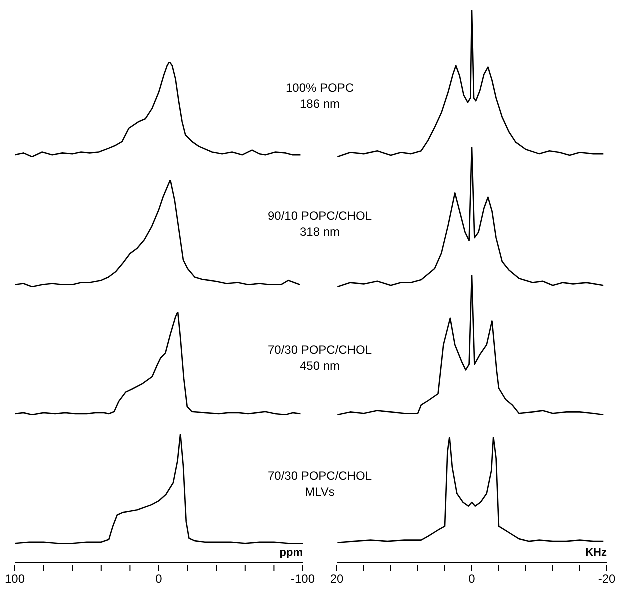 This screenshot has width=622, height=594. Describe the element at coordinates (320, 88) in the screenshot. I see `annotation: 100% POPC` at that location.